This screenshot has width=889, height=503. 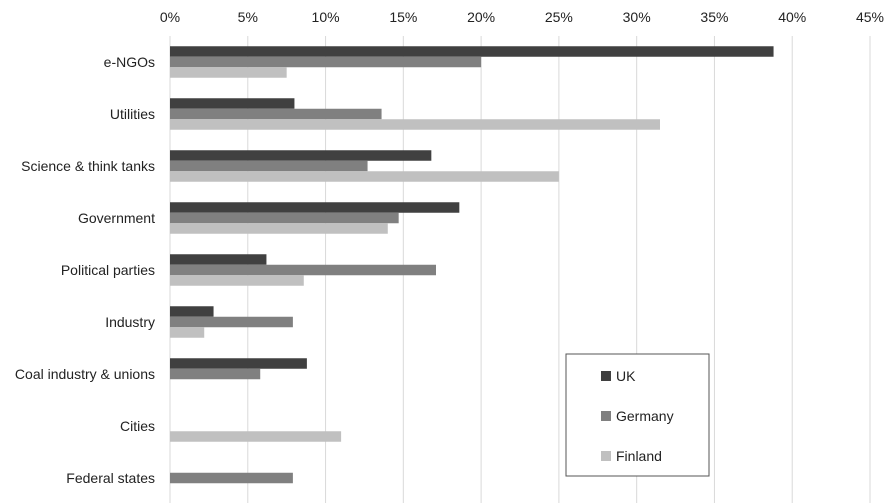 I want to click on x-tick-label: 15%, so click(x=403, y=17).